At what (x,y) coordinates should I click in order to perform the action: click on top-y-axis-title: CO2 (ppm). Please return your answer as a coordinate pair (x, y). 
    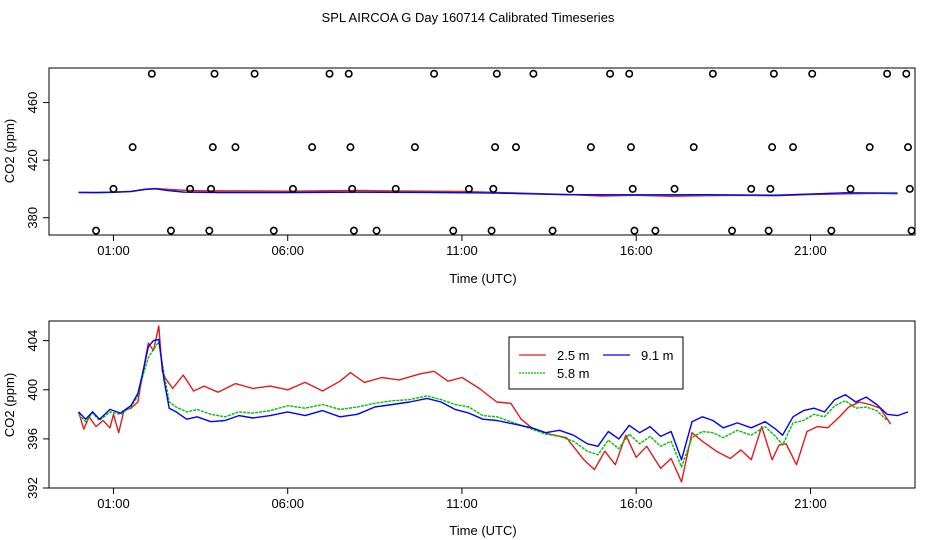
    Looking at the image, I should click on (9, 151).